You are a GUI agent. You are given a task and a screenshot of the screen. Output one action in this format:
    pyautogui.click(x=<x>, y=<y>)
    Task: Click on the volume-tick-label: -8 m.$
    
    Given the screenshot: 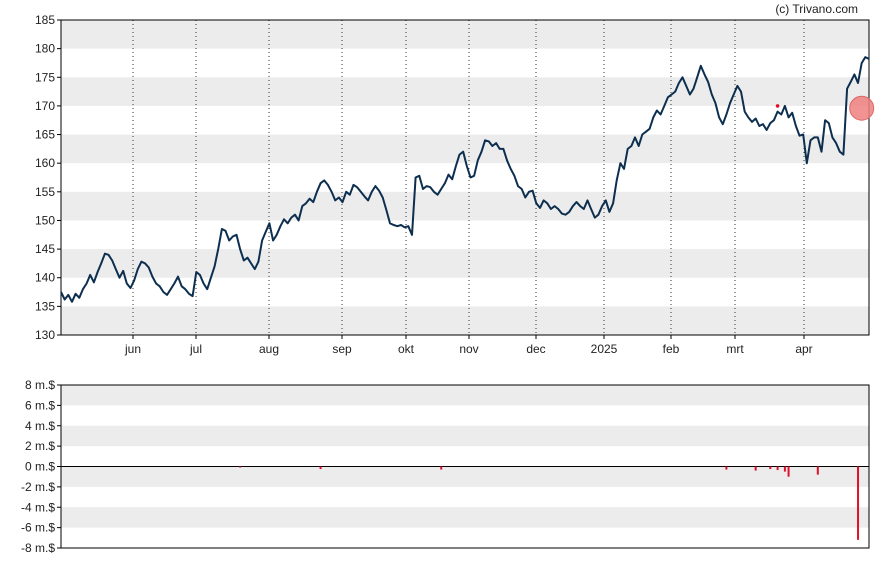 What is the action you would take?
    pyautogui.click(x=38, y=548)
    